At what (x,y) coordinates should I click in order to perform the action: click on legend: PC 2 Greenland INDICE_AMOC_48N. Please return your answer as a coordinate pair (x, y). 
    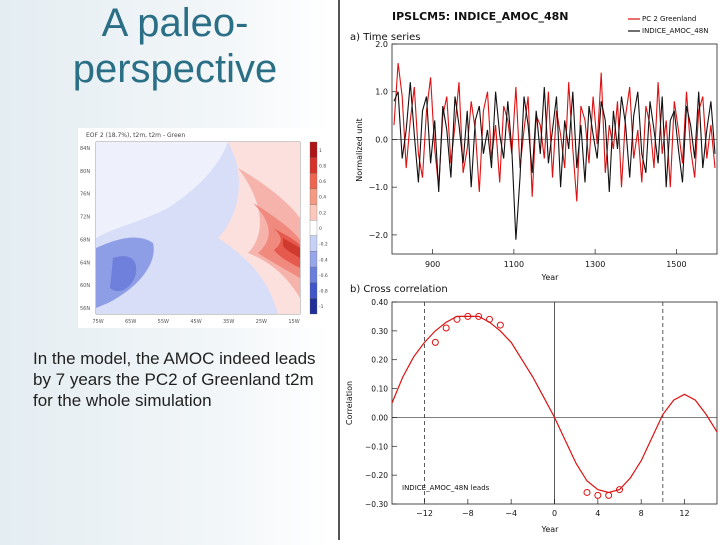
    Looking at the image, I should click on (668, 25).